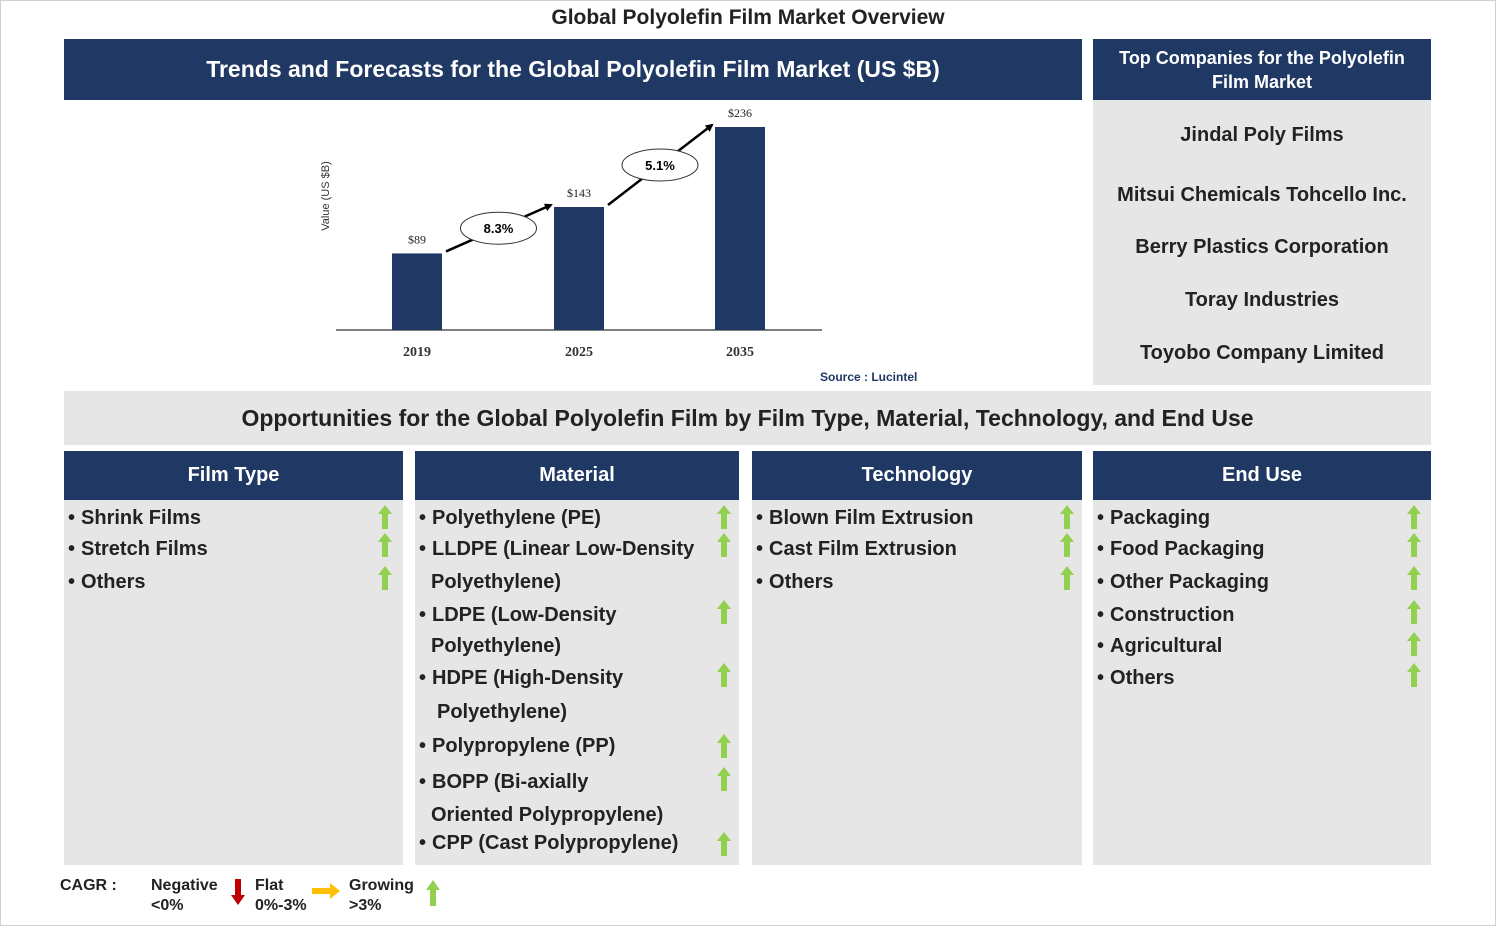  I want to click on company-item: Mitsui Chemicals Tohcello Inc., so click(1262, 195).